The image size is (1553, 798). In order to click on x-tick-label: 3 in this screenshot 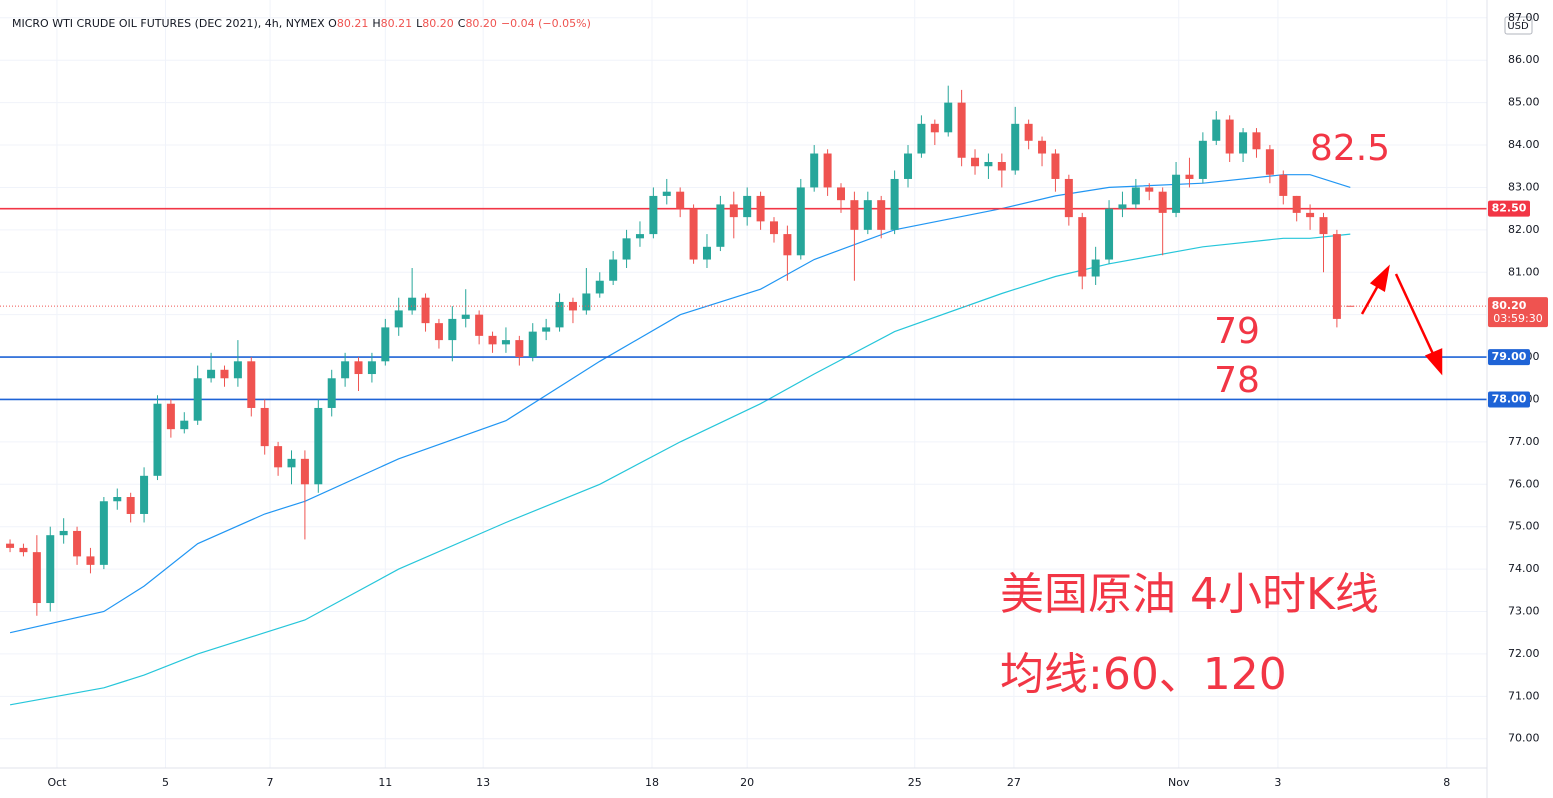, I will do `click(1277, 782)`.